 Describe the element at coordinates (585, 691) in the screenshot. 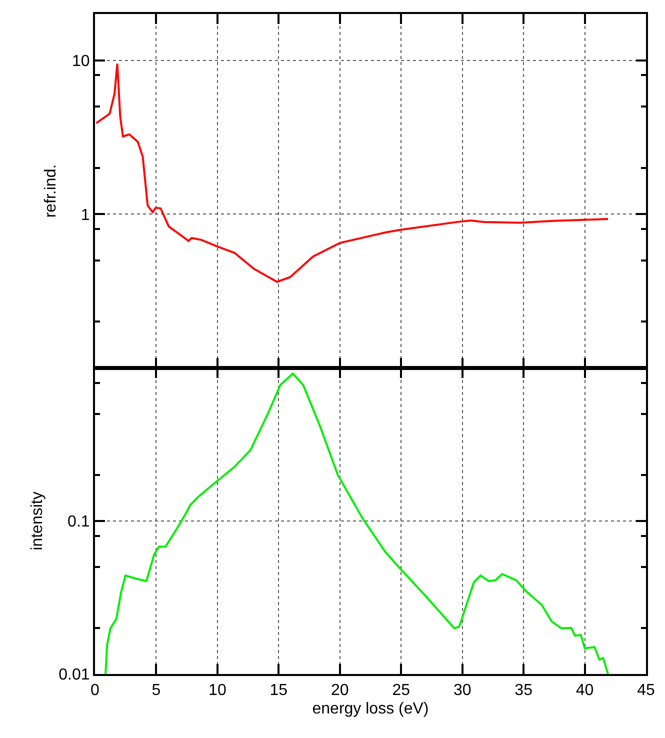

I see `x-tick-label: 40` at that location.